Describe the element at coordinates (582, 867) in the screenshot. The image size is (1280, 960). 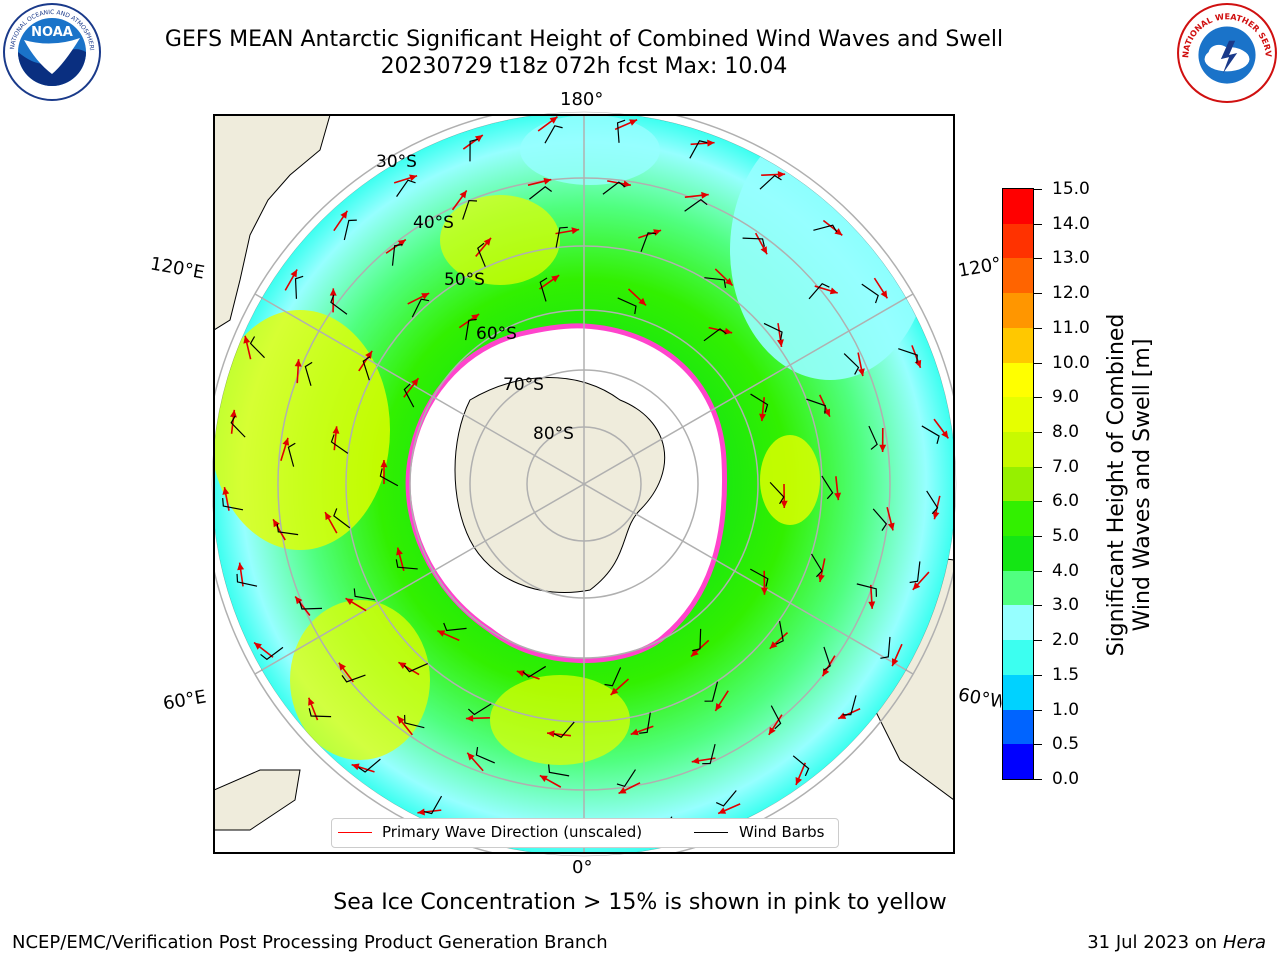
I see `lon-label-0: 0°` at that location.